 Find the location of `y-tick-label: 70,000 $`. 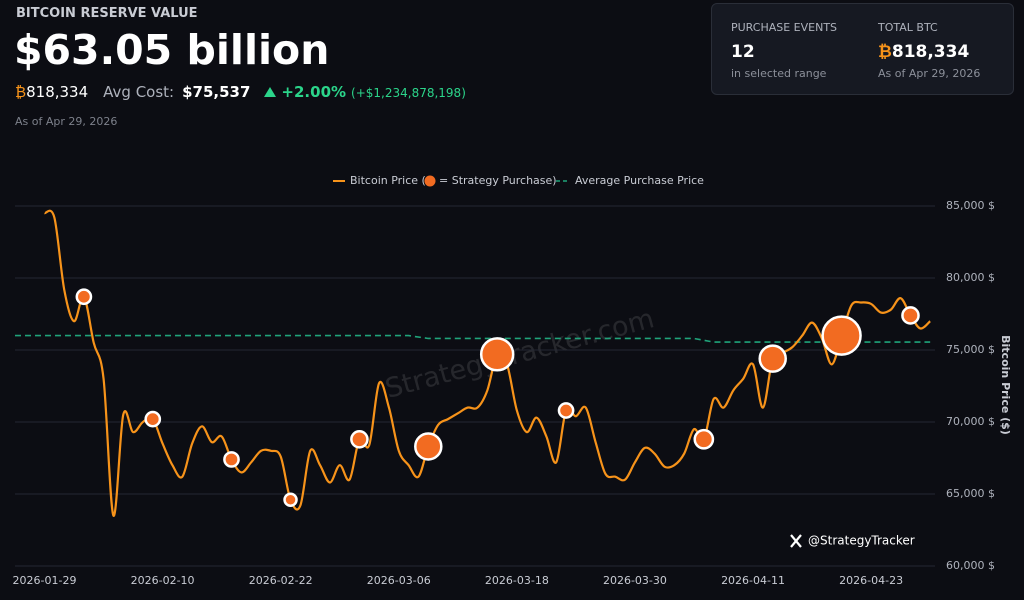

y-tick-label: 70,000 $ is located at coordinates (970, 421).